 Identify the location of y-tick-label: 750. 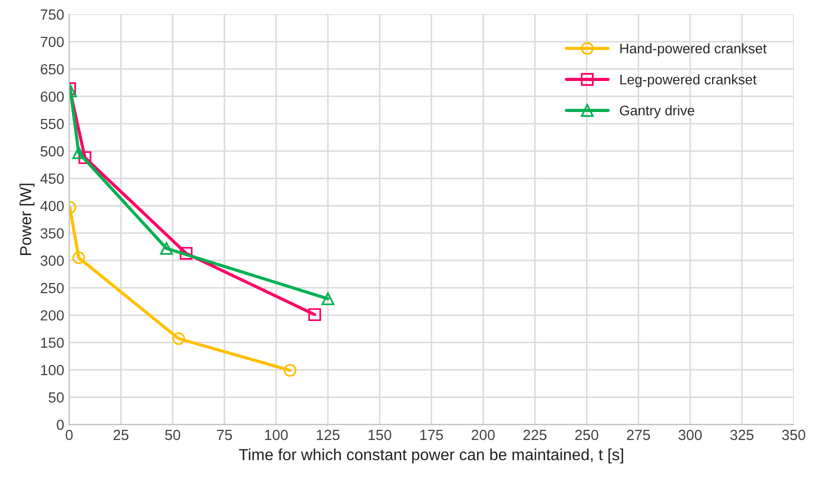
(52, 14).